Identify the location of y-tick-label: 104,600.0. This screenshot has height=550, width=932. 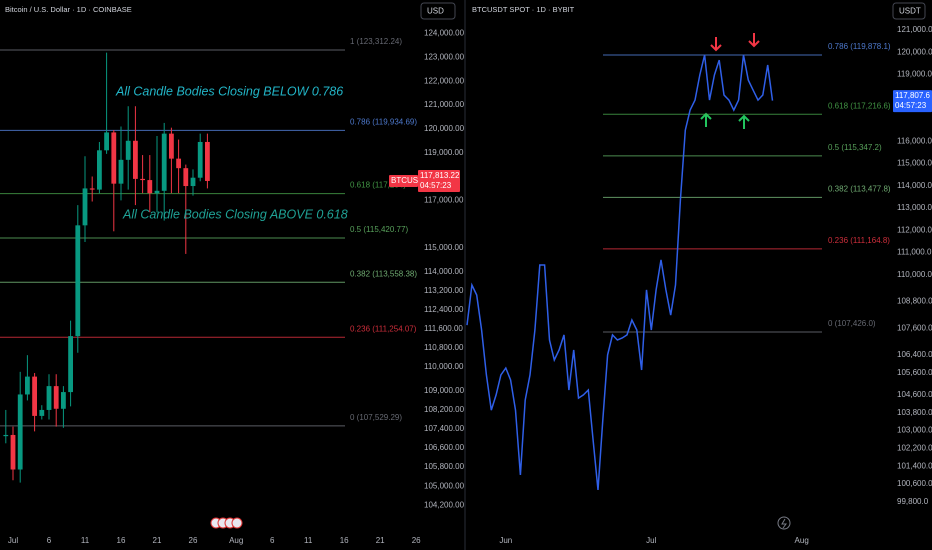
(914, 394).